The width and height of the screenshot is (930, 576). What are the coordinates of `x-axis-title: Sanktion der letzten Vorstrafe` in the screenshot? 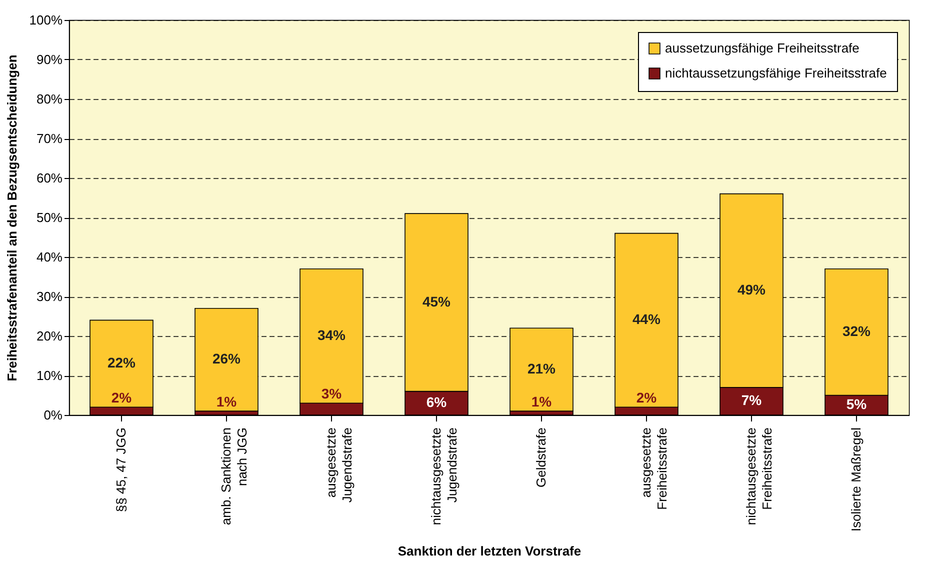 It's located at (490, 551).